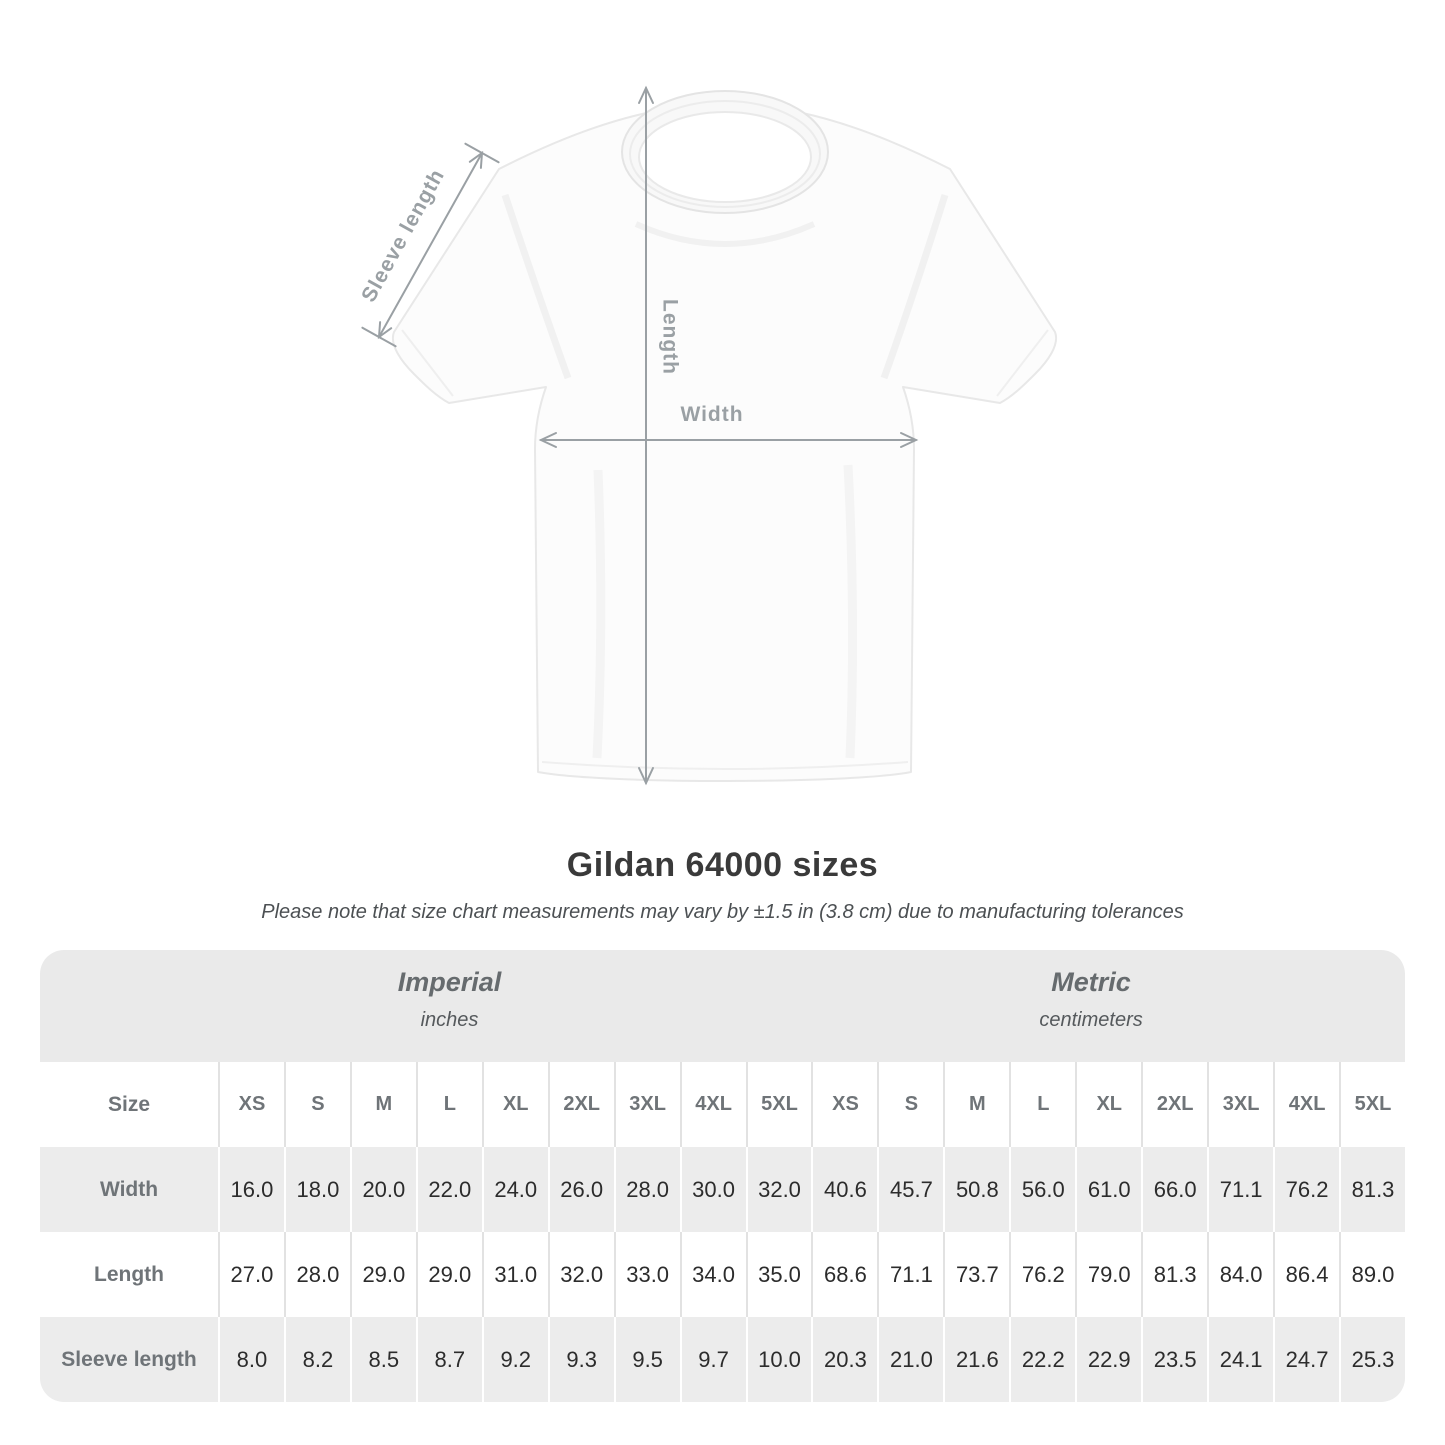 The width and height of the screenshot is (1445, 1445). I want to click on value-cell: 22.2, so click(1042, 1359).